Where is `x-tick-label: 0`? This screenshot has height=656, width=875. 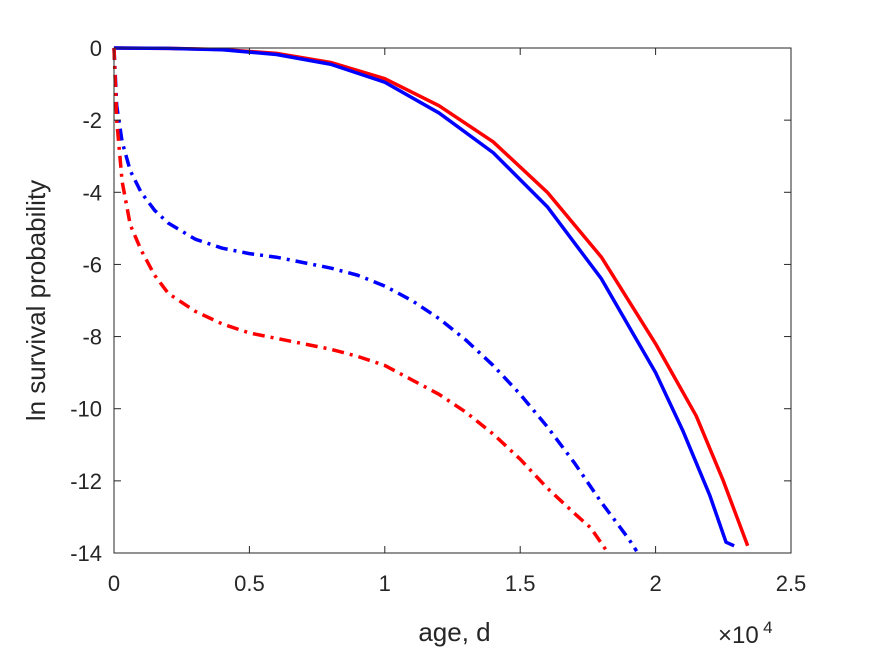
x-tick-label: 0 is located at coordinates (114, 583).